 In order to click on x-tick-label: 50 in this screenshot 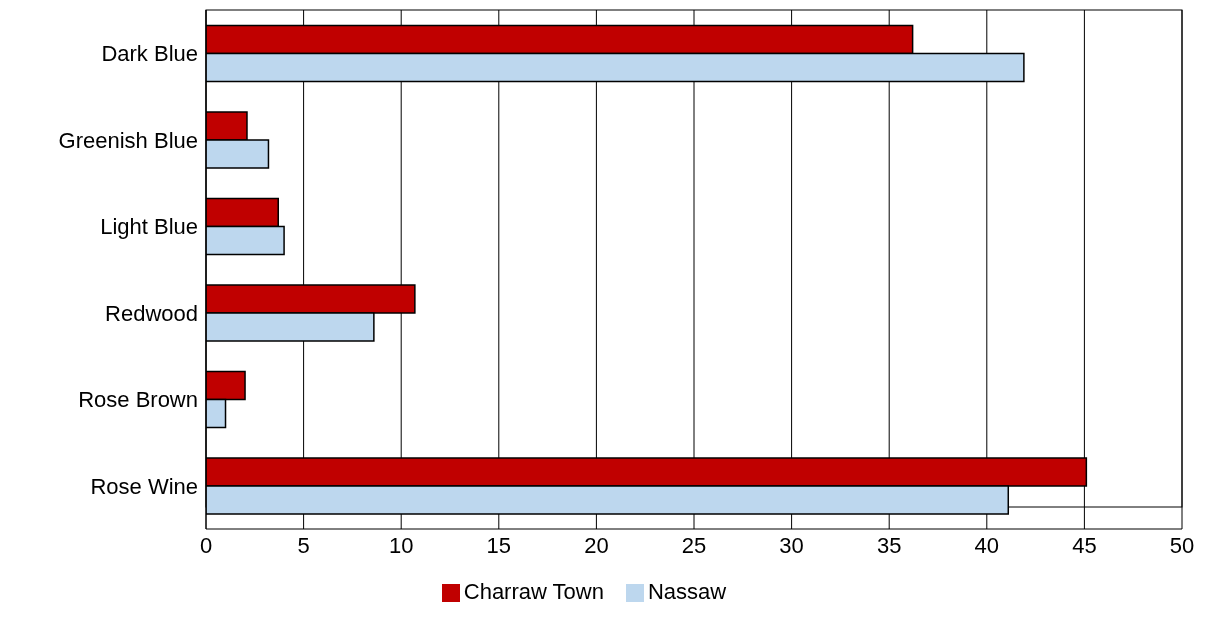, I will do `click(1182, 545)`.